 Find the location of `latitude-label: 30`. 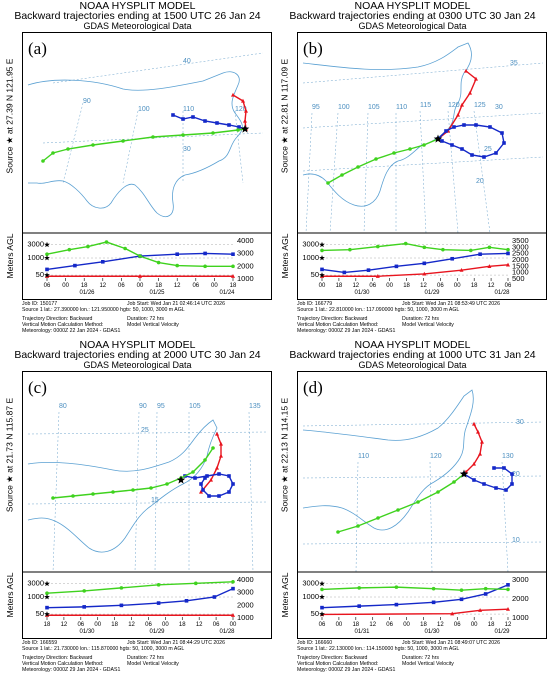

latitude-label: 30 is located at coordinates (187, 149).